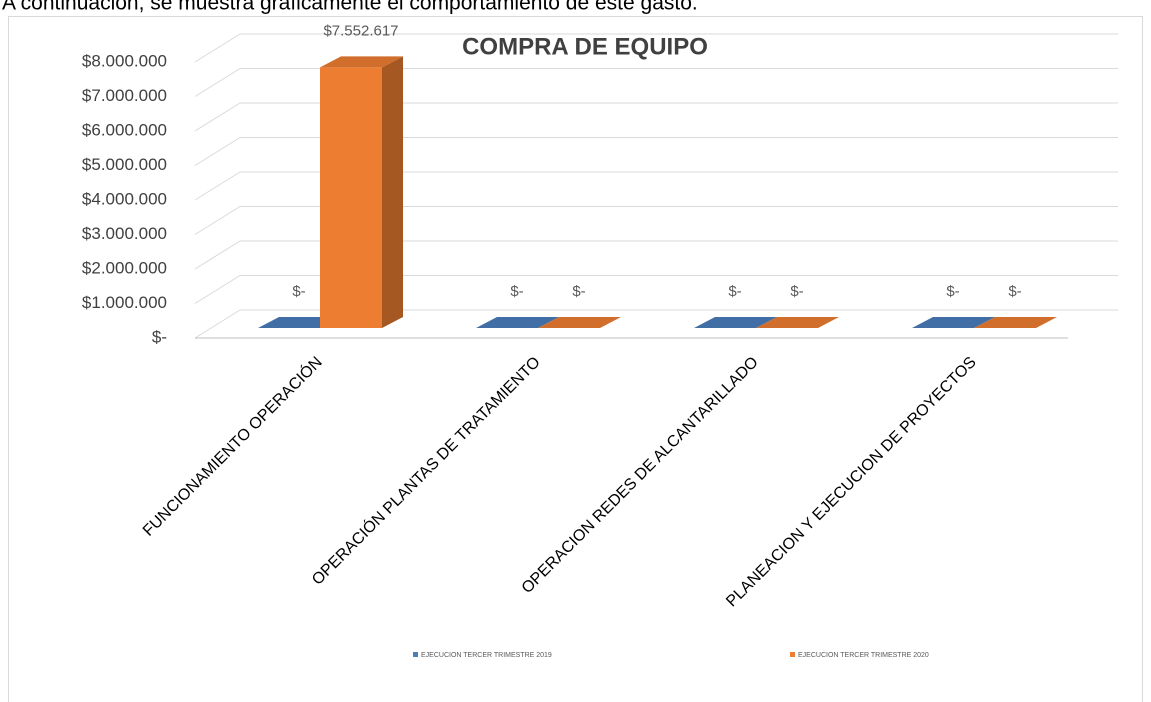 This screenshot has width=1151, height=702. Describe the element at coordinates (124, 233) in the screenshot. I see `y-tick-label: $3.000.000` at that location.